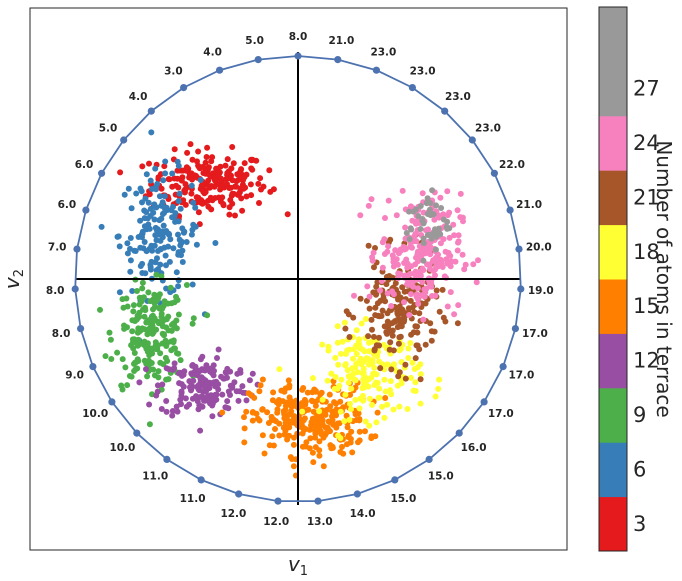  What do you see at coordinates (646, 89) in the screenshot?
I see `colorbar-tick-label: 27` at bounding box center [646, 89].